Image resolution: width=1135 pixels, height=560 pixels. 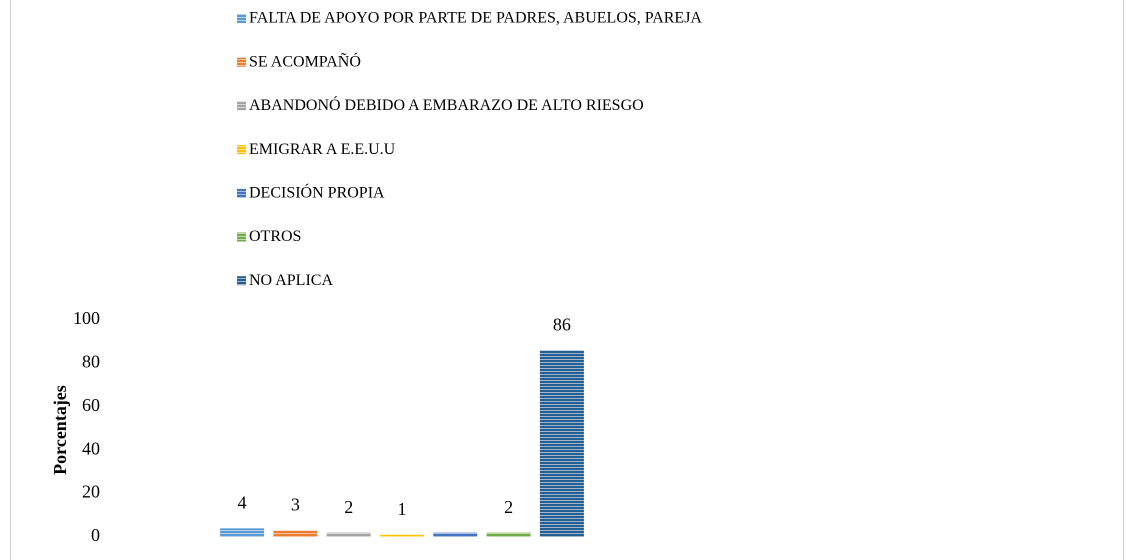 I want to click on legend-label: NO APLICA, so click(x=291, y=280).